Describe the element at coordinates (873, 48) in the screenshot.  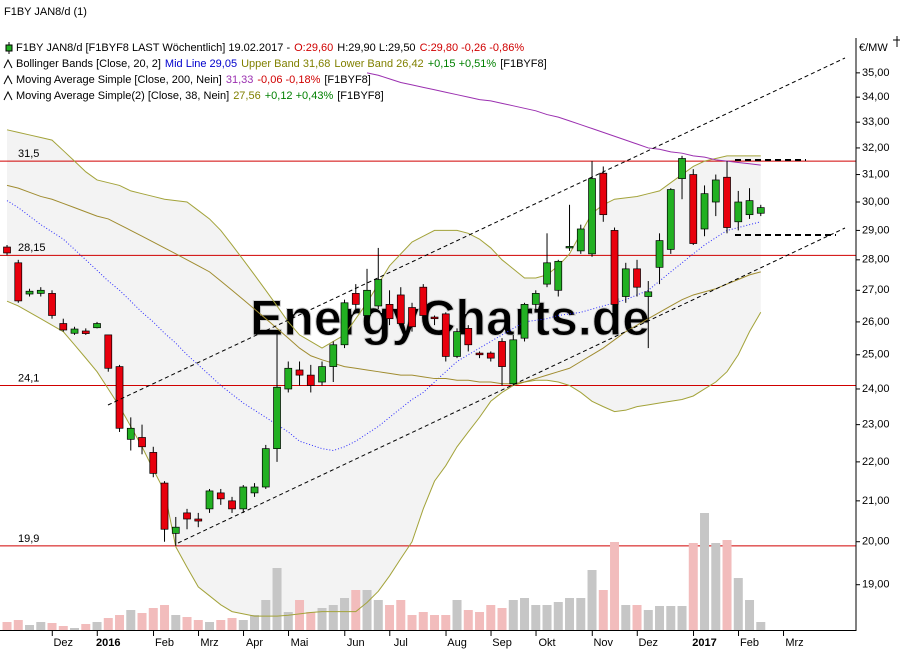
I see `y-axis-label: €/MW` at that location.